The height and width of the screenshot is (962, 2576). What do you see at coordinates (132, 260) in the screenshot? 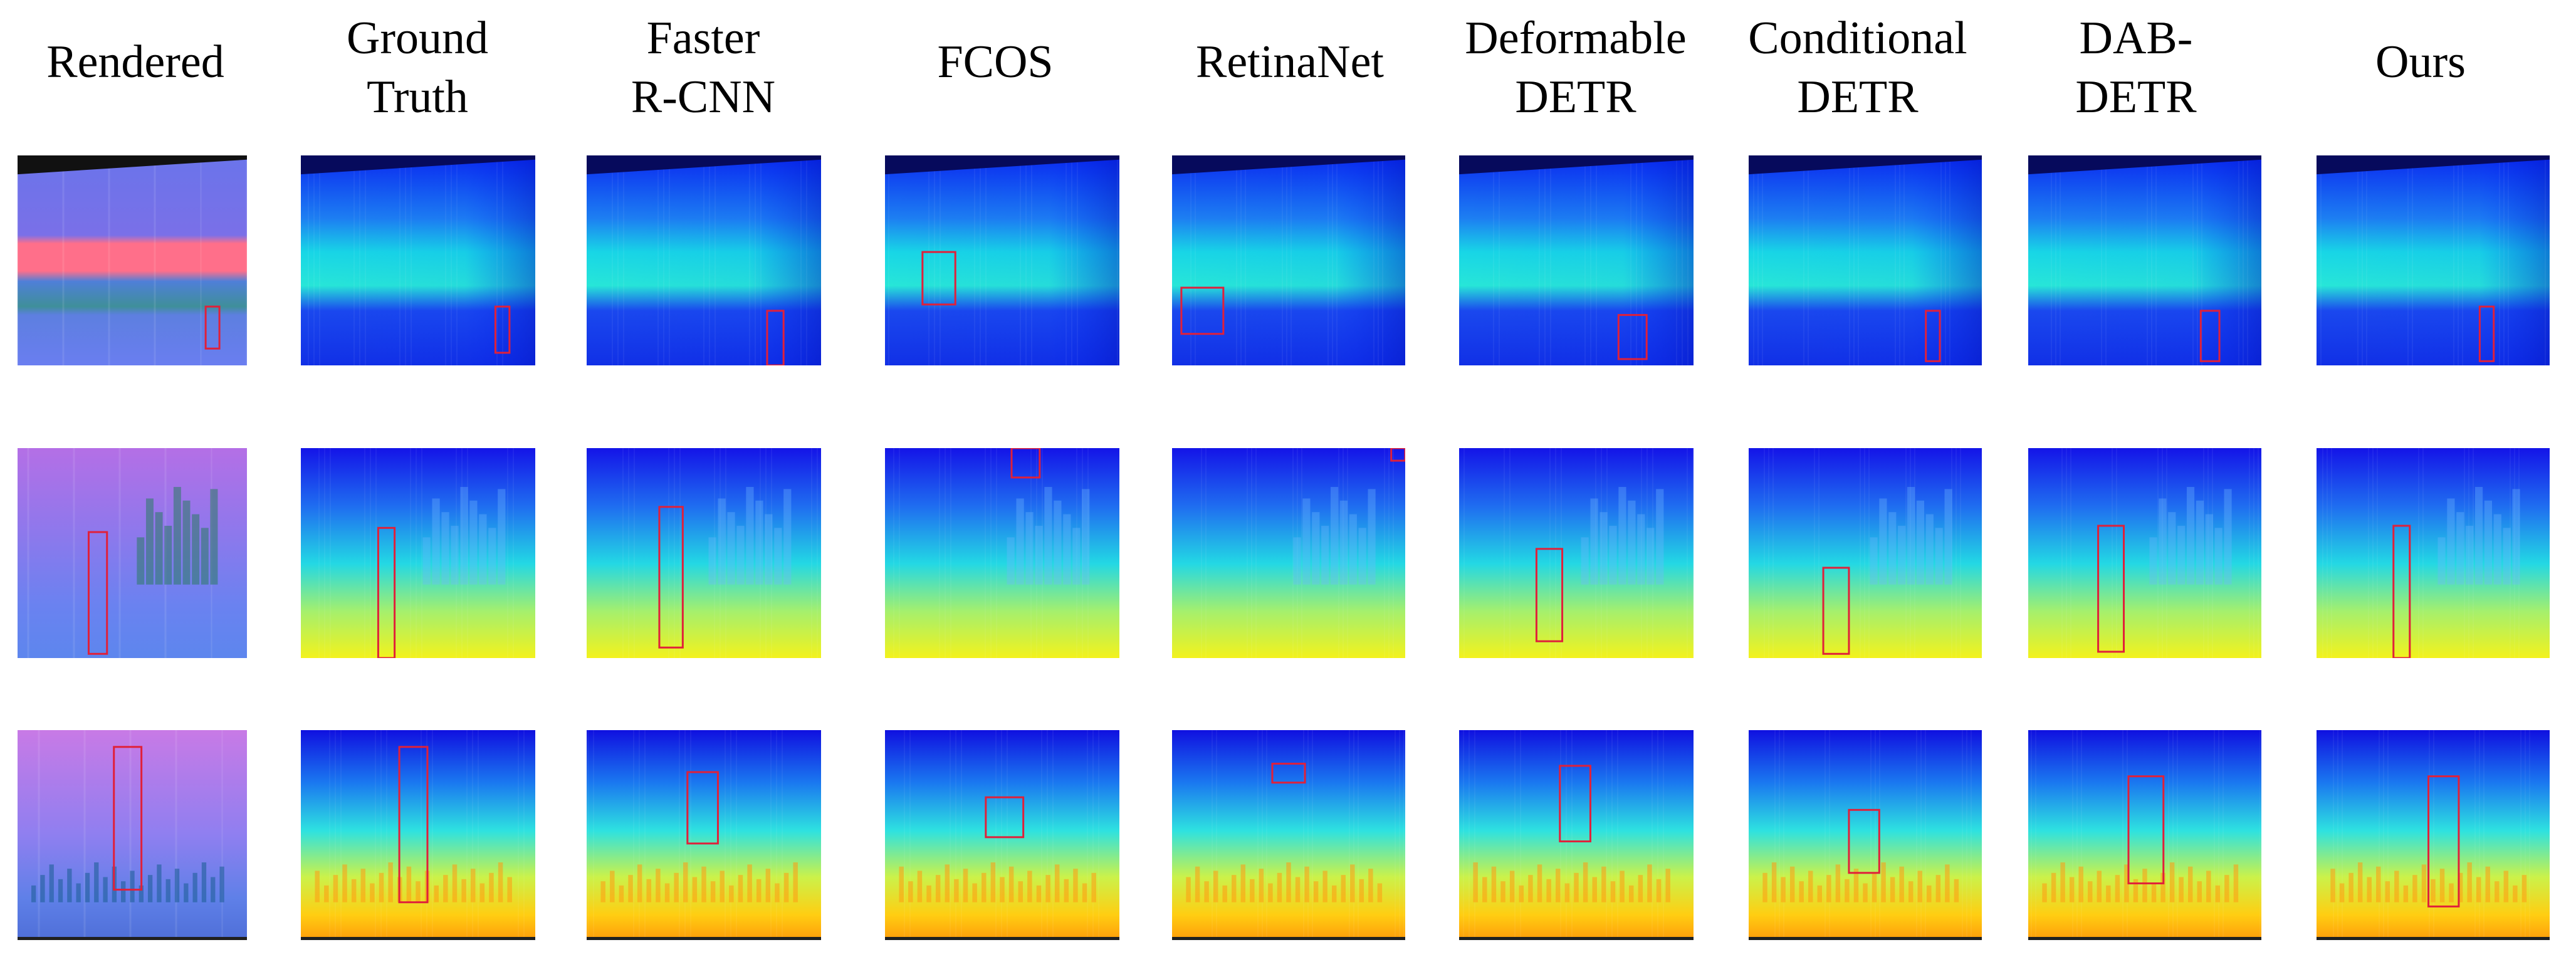
I see `panel-row1-rendered` at bounding box center [132, 260].